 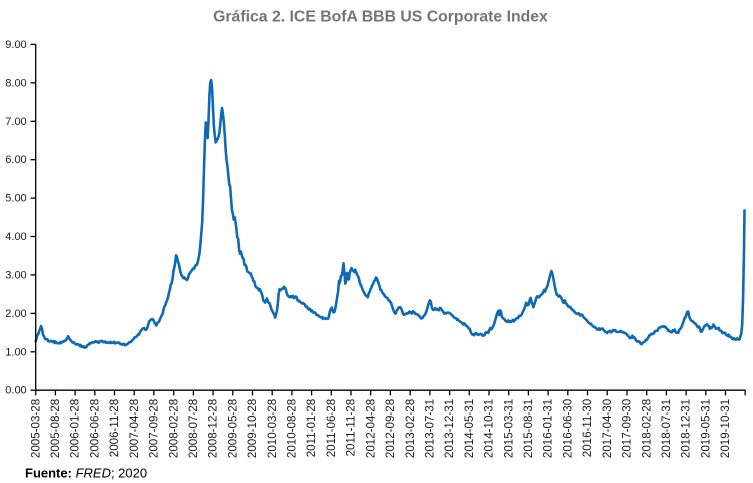 What do you see at coordinates (15, 237) in the screenshot?
I see `svg-text: 4.00` at bounding box center [15, 237].